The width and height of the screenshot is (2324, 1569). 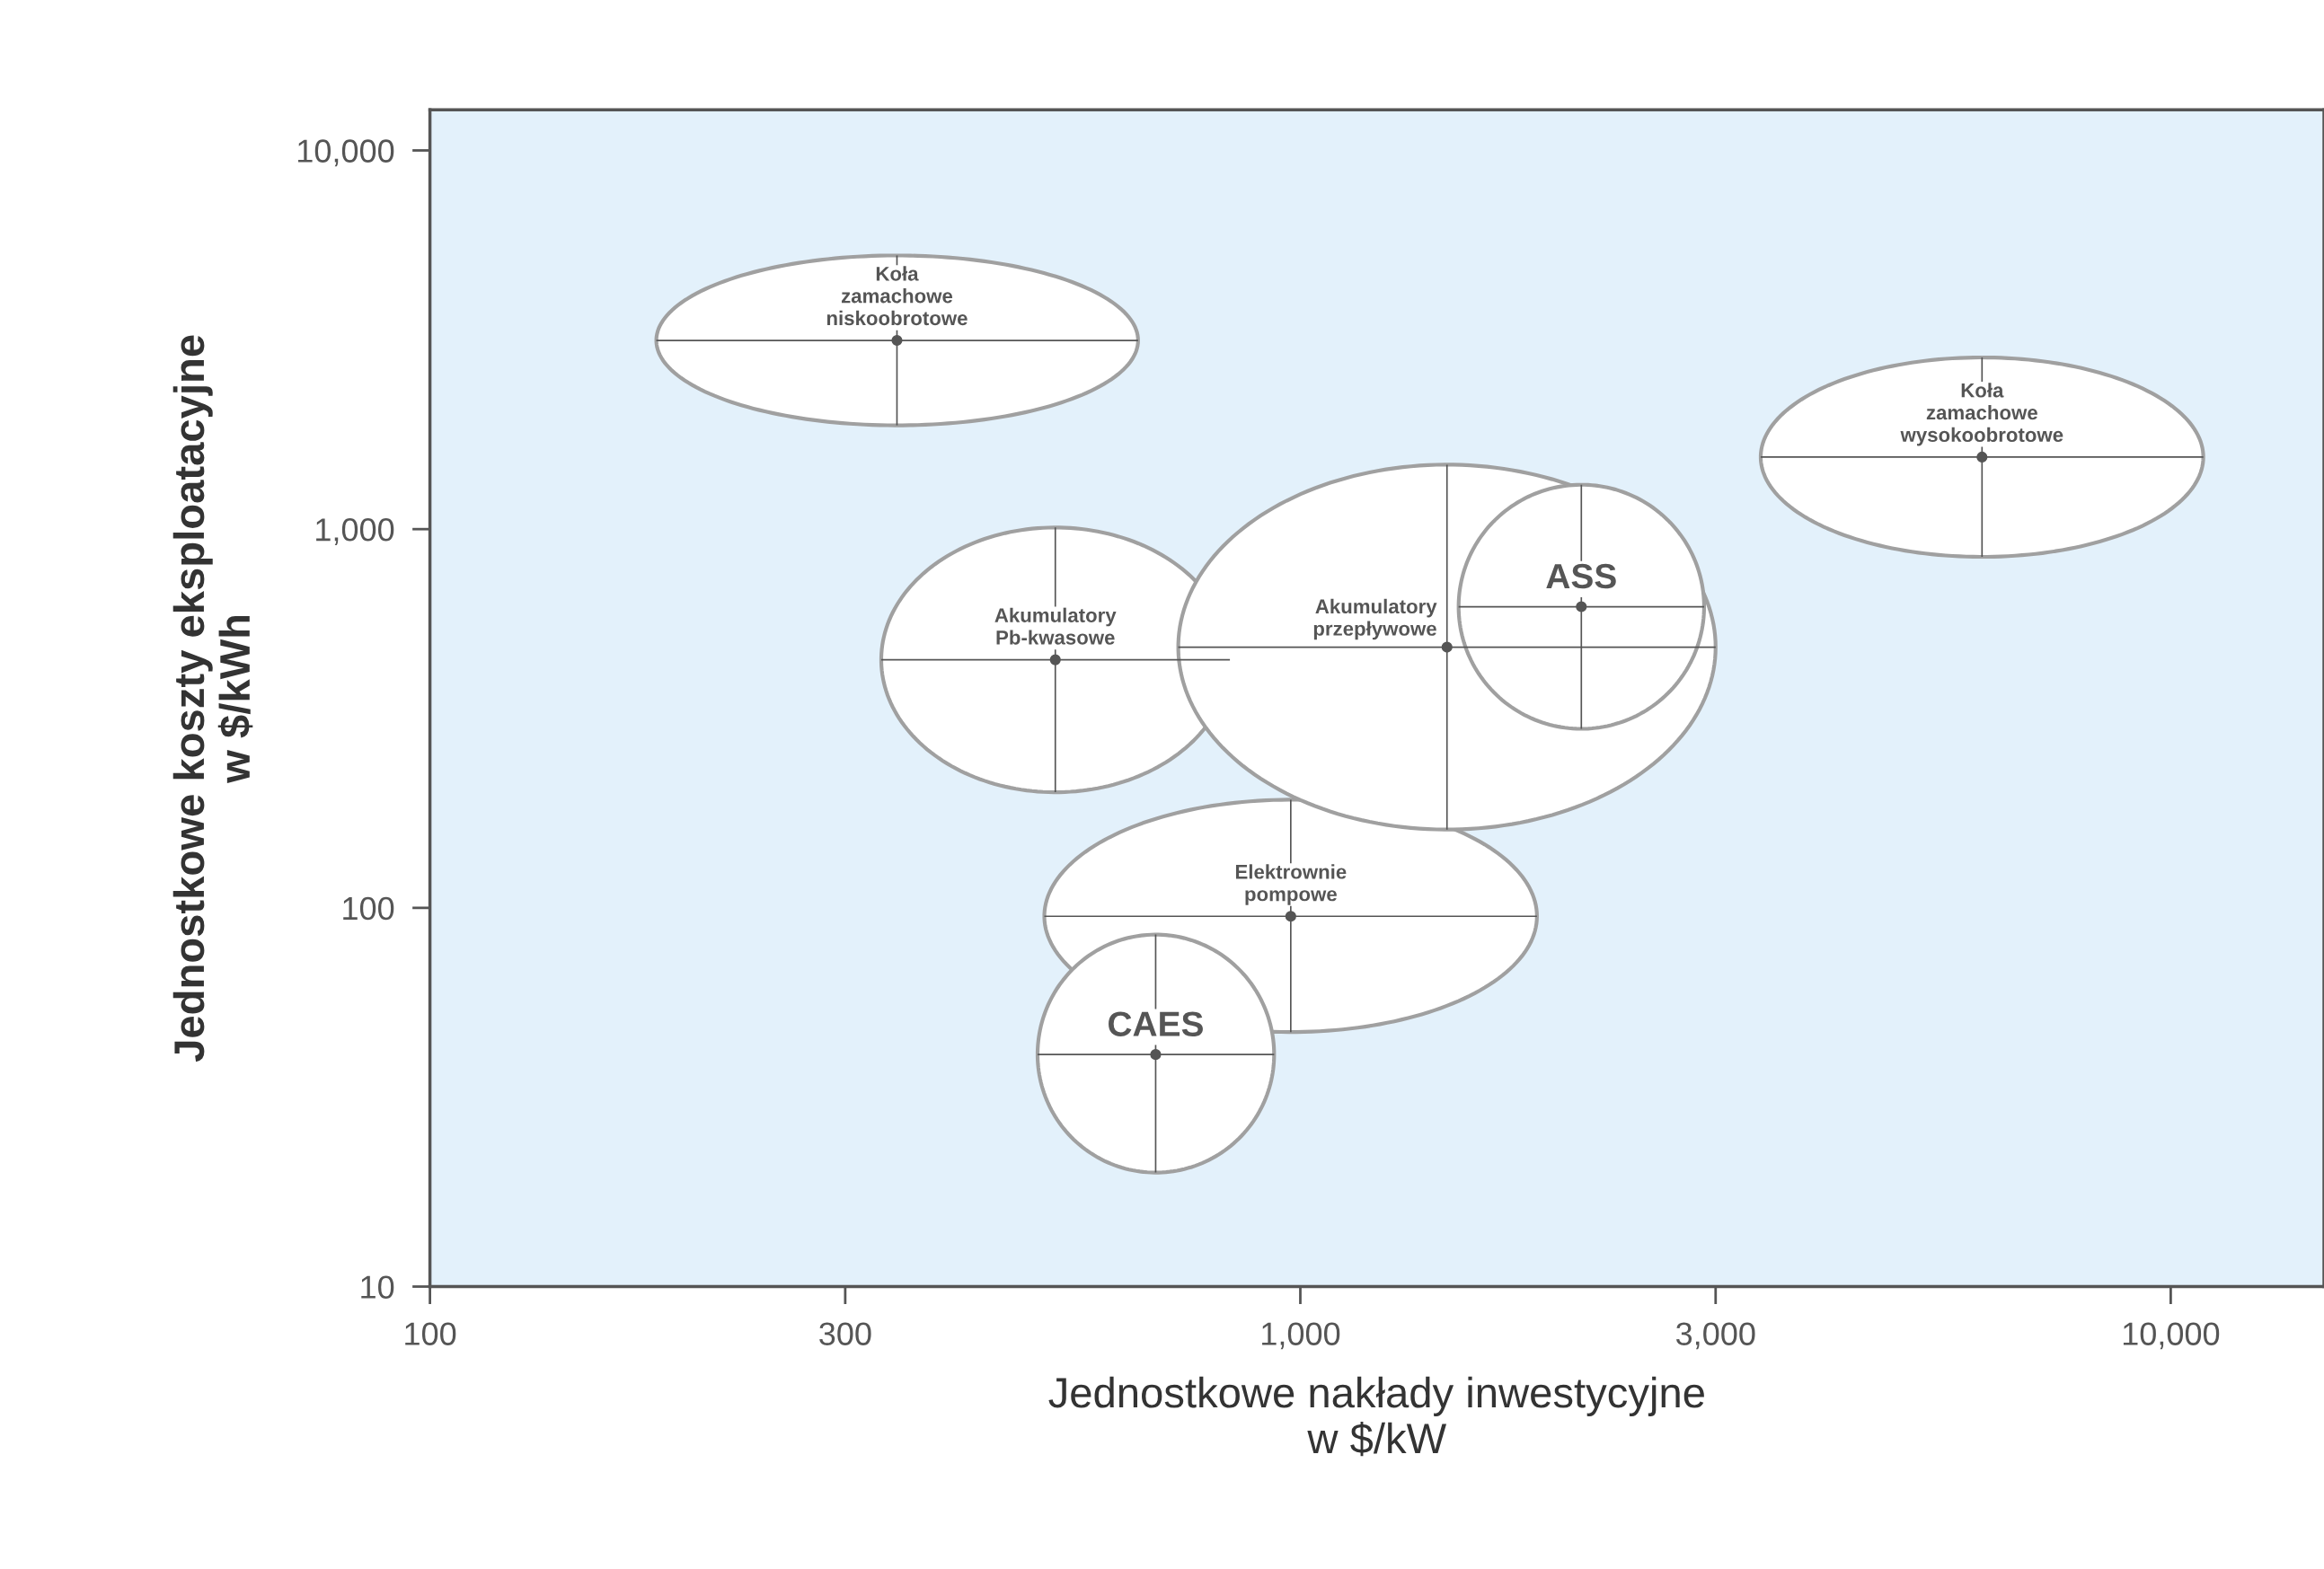 What do you see at coordinates (355, 532) in the screenshot?
I see `y-tick-label: 1,000` at bounding box center [355, 532].